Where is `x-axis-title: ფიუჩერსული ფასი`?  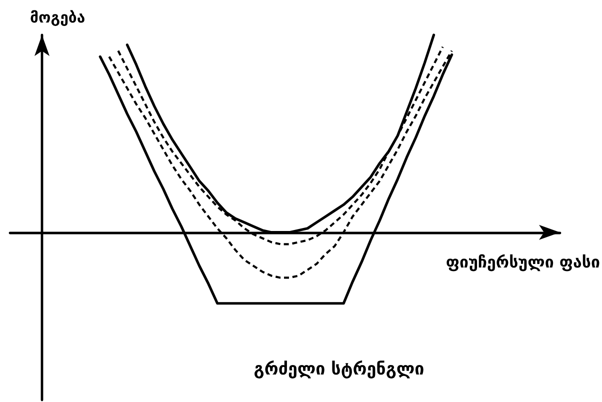 x-axis-title: ფიუჩერსული ფასი is located at coordinates (523, 262).